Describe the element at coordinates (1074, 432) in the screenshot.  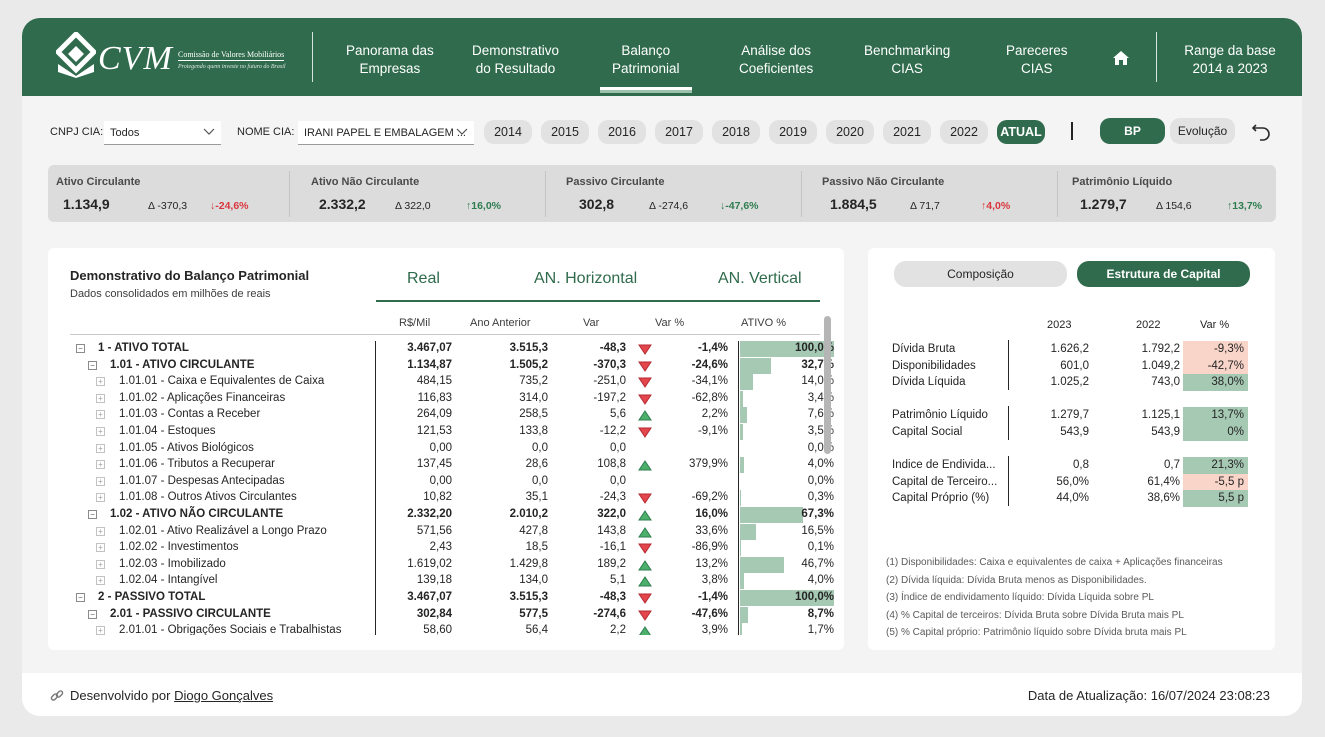
I see `cell-2023: 543,9` at that location.